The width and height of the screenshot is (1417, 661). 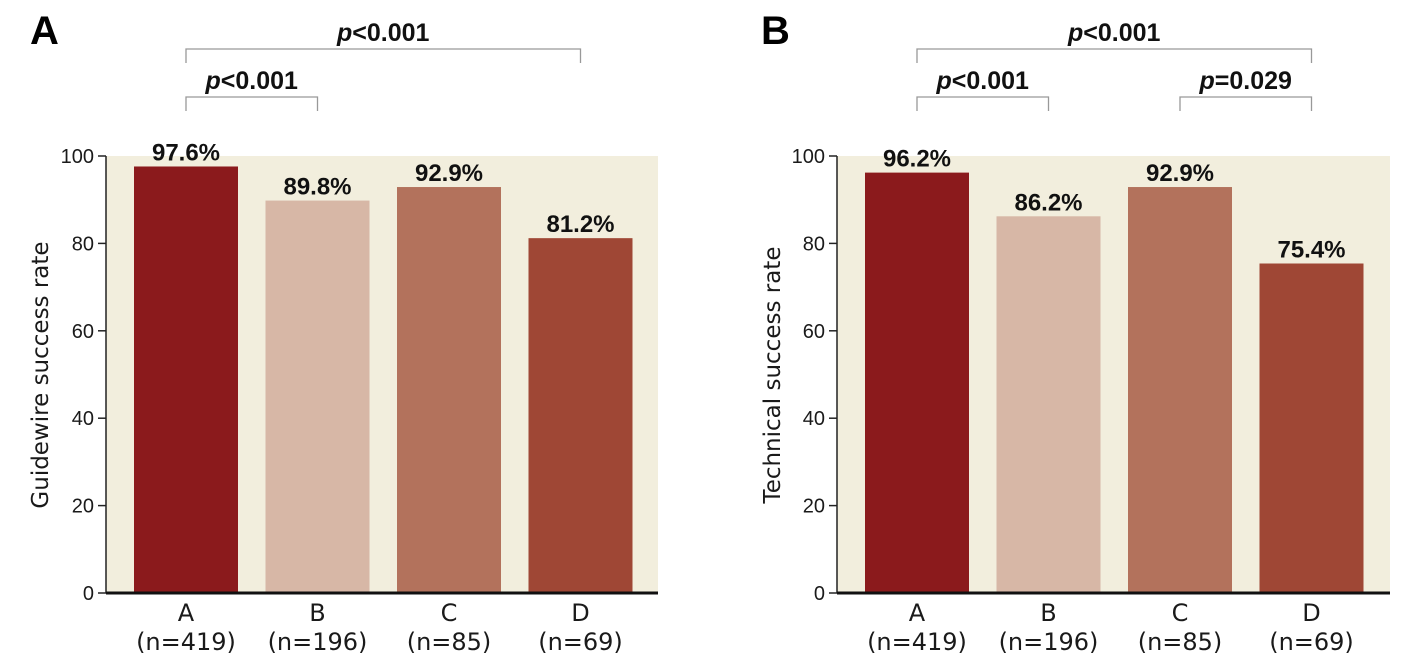 What do you see at coordinates (917, 159) in the screenshot?
I see `value-label: 96.2%` at bounding box center [917, 159].